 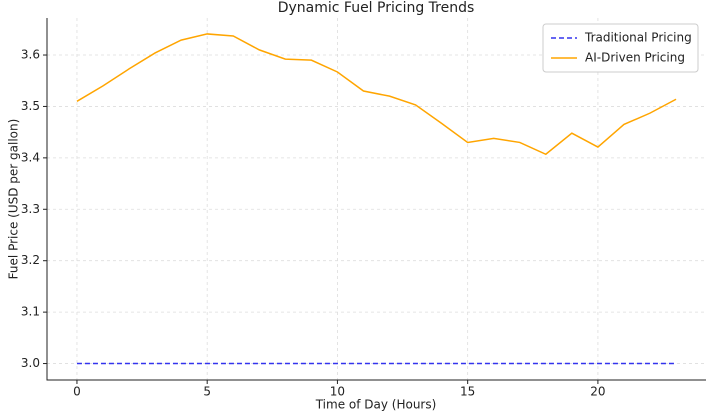 I want to click on legend: Traditional Pricing AI-Driven Pricing, so click(x=620, y=48).